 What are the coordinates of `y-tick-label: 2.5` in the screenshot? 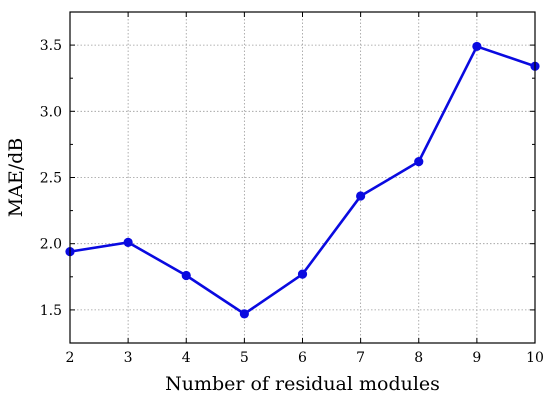 It's located at (51, 179).